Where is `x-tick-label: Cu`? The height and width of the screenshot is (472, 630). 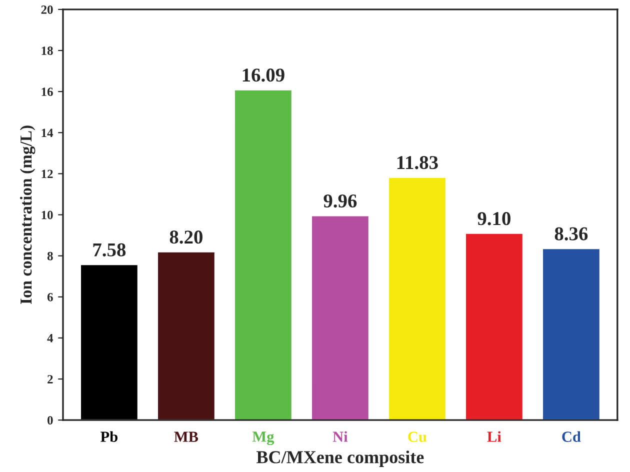 x-tick-label: Cu is located at coordinates (417, 437).